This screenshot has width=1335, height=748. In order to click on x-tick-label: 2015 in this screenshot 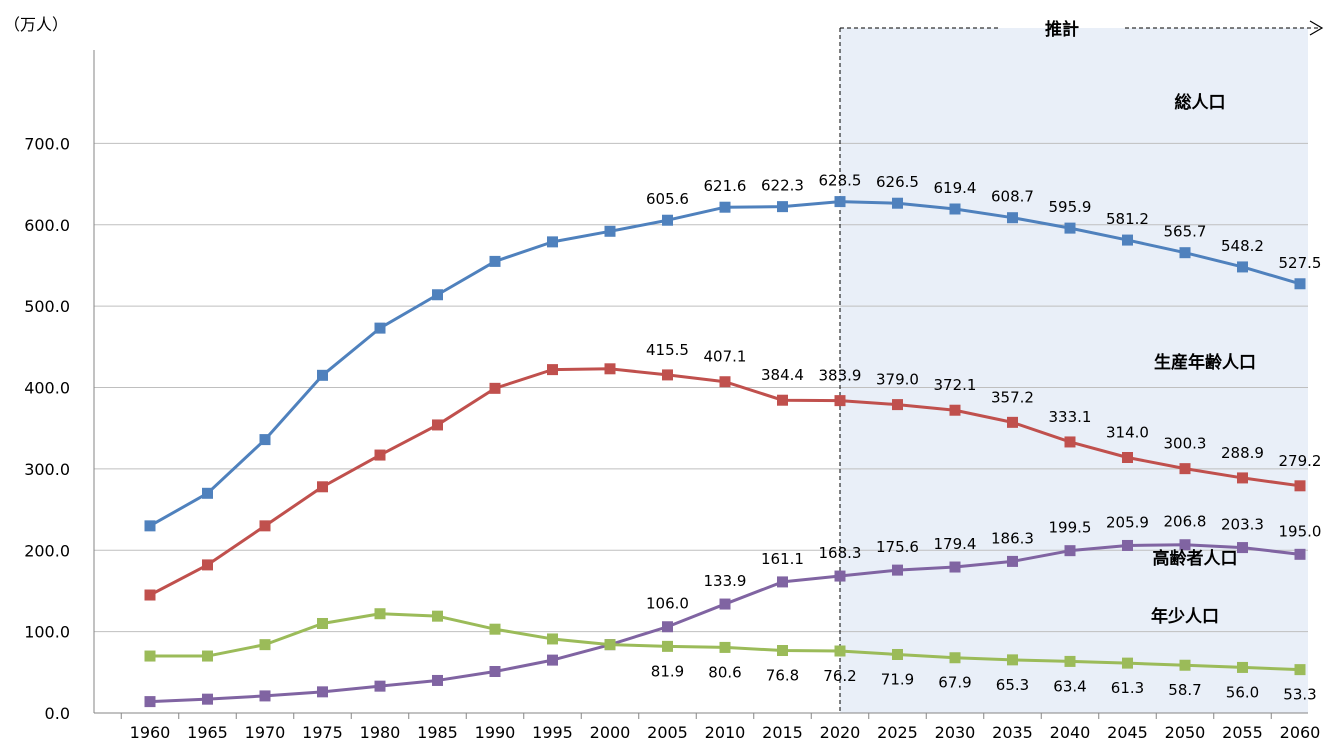, I will do `click(782, 732)`.